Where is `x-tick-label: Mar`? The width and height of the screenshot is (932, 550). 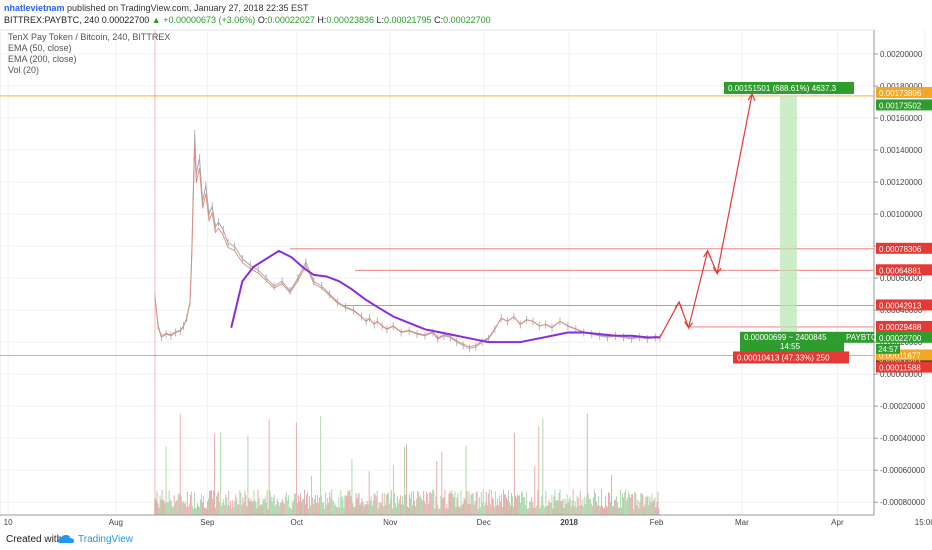
x-tick-label: Mar is located at coordinates (742, 522).